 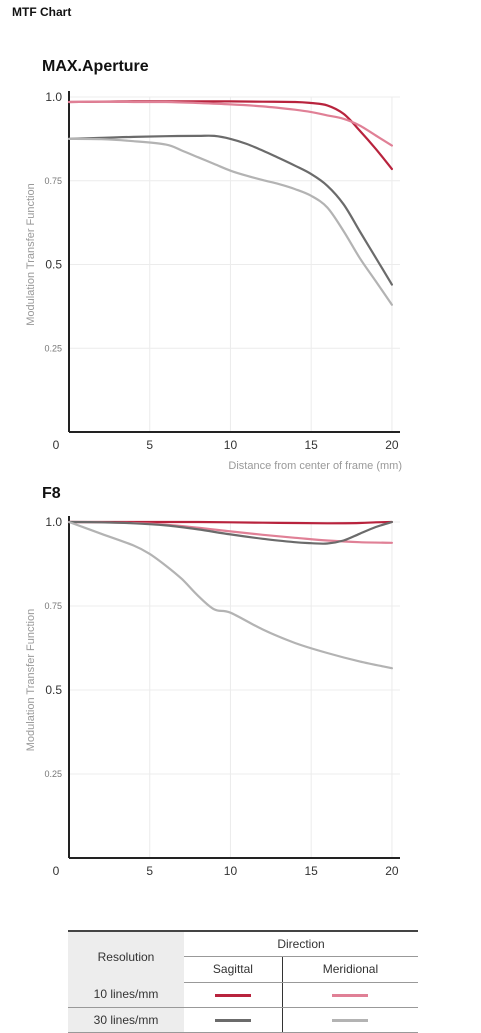 What do you see at coordinates (51, 493) in the screenshot?
I see `chart-title-f8: F8` at bounding box center [51, 493].